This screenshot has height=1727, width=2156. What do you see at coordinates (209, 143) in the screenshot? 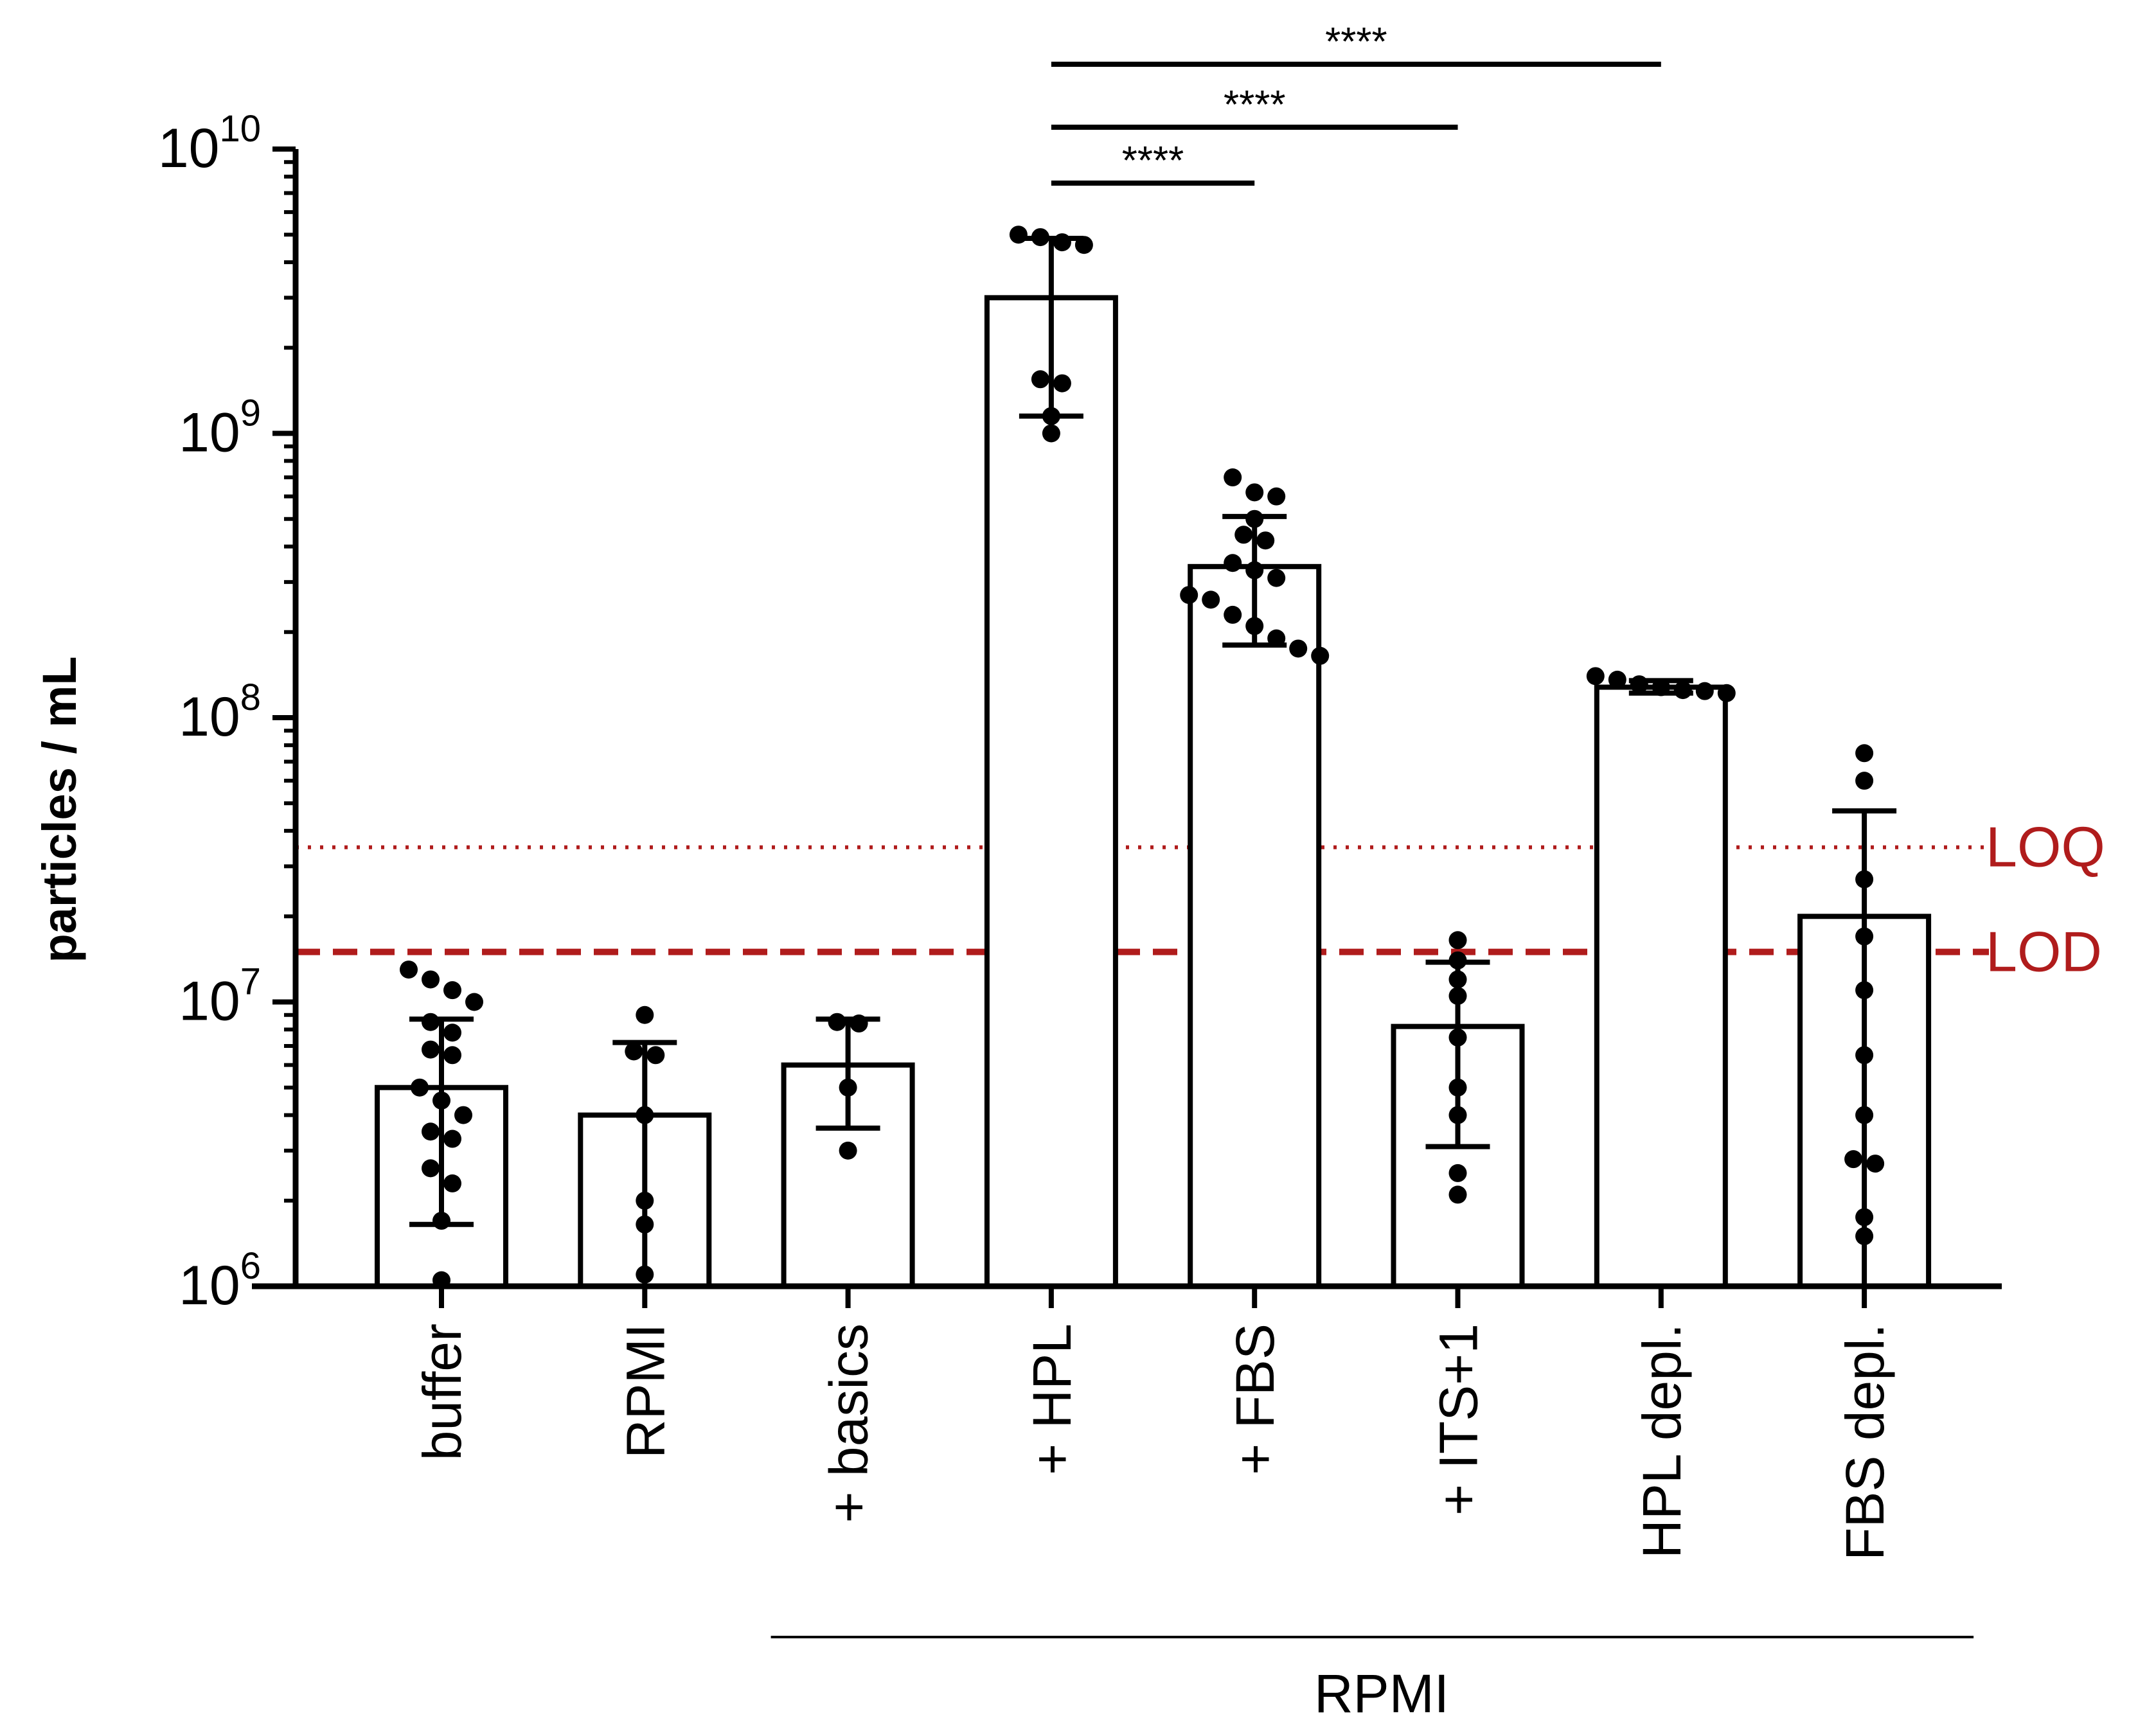
I see `y-tick-label: 10¹⁰` at bounding box center [209, 143].